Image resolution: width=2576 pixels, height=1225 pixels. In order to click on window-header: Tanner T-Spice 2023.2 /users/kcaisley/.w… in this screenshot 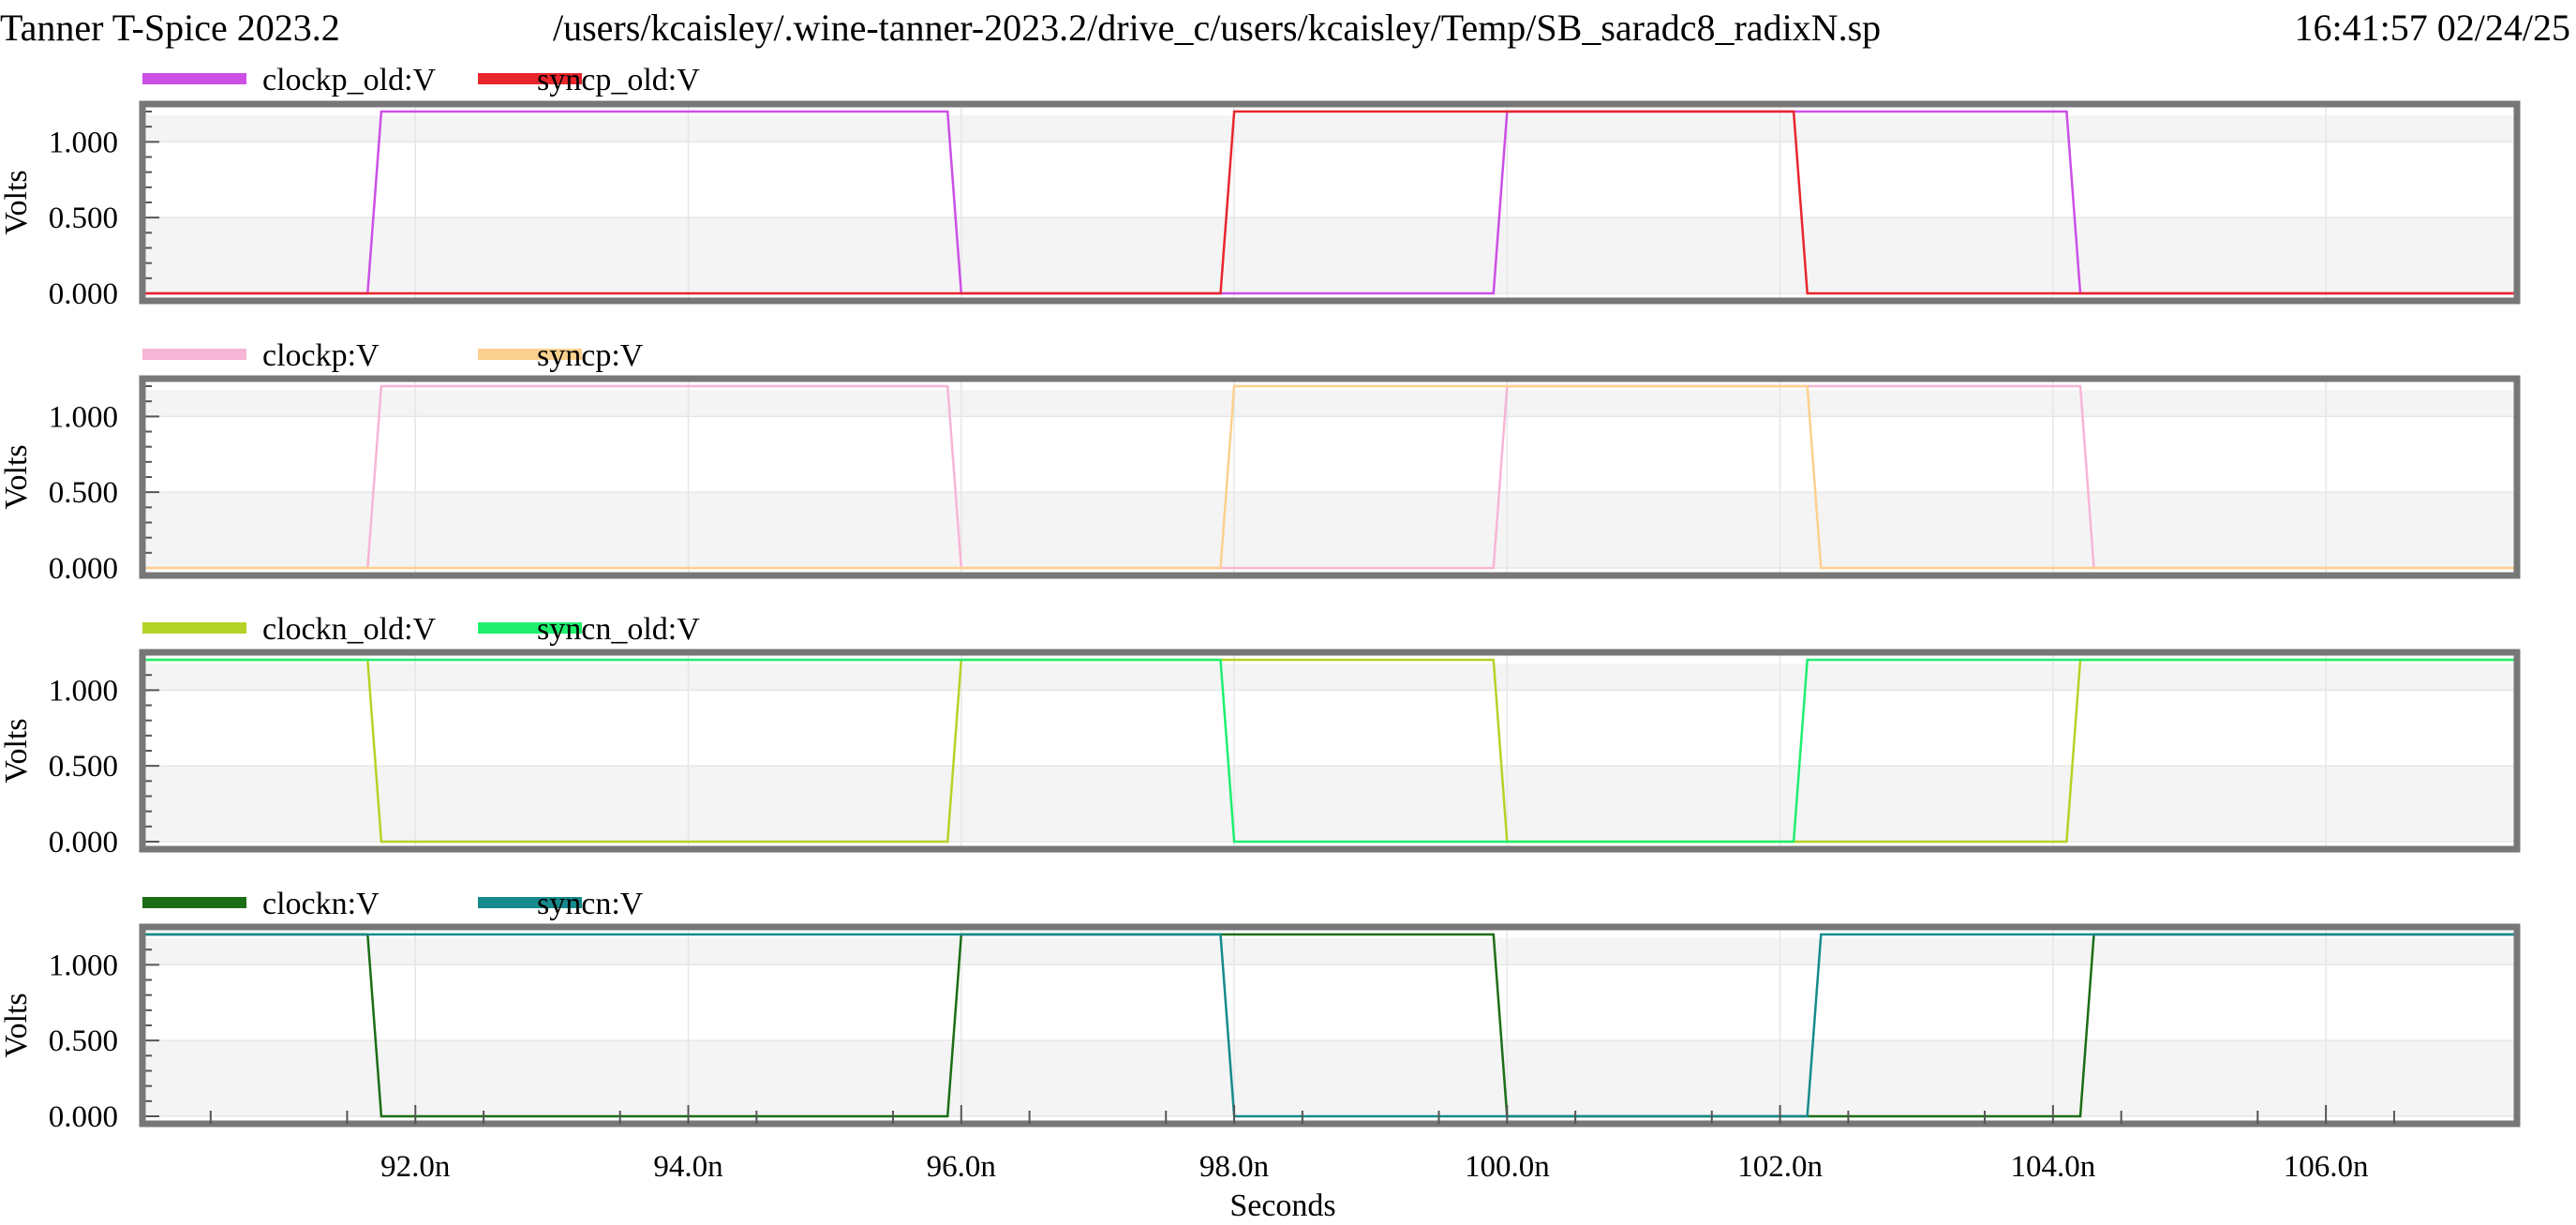, I will do `click(1288, 30)`.